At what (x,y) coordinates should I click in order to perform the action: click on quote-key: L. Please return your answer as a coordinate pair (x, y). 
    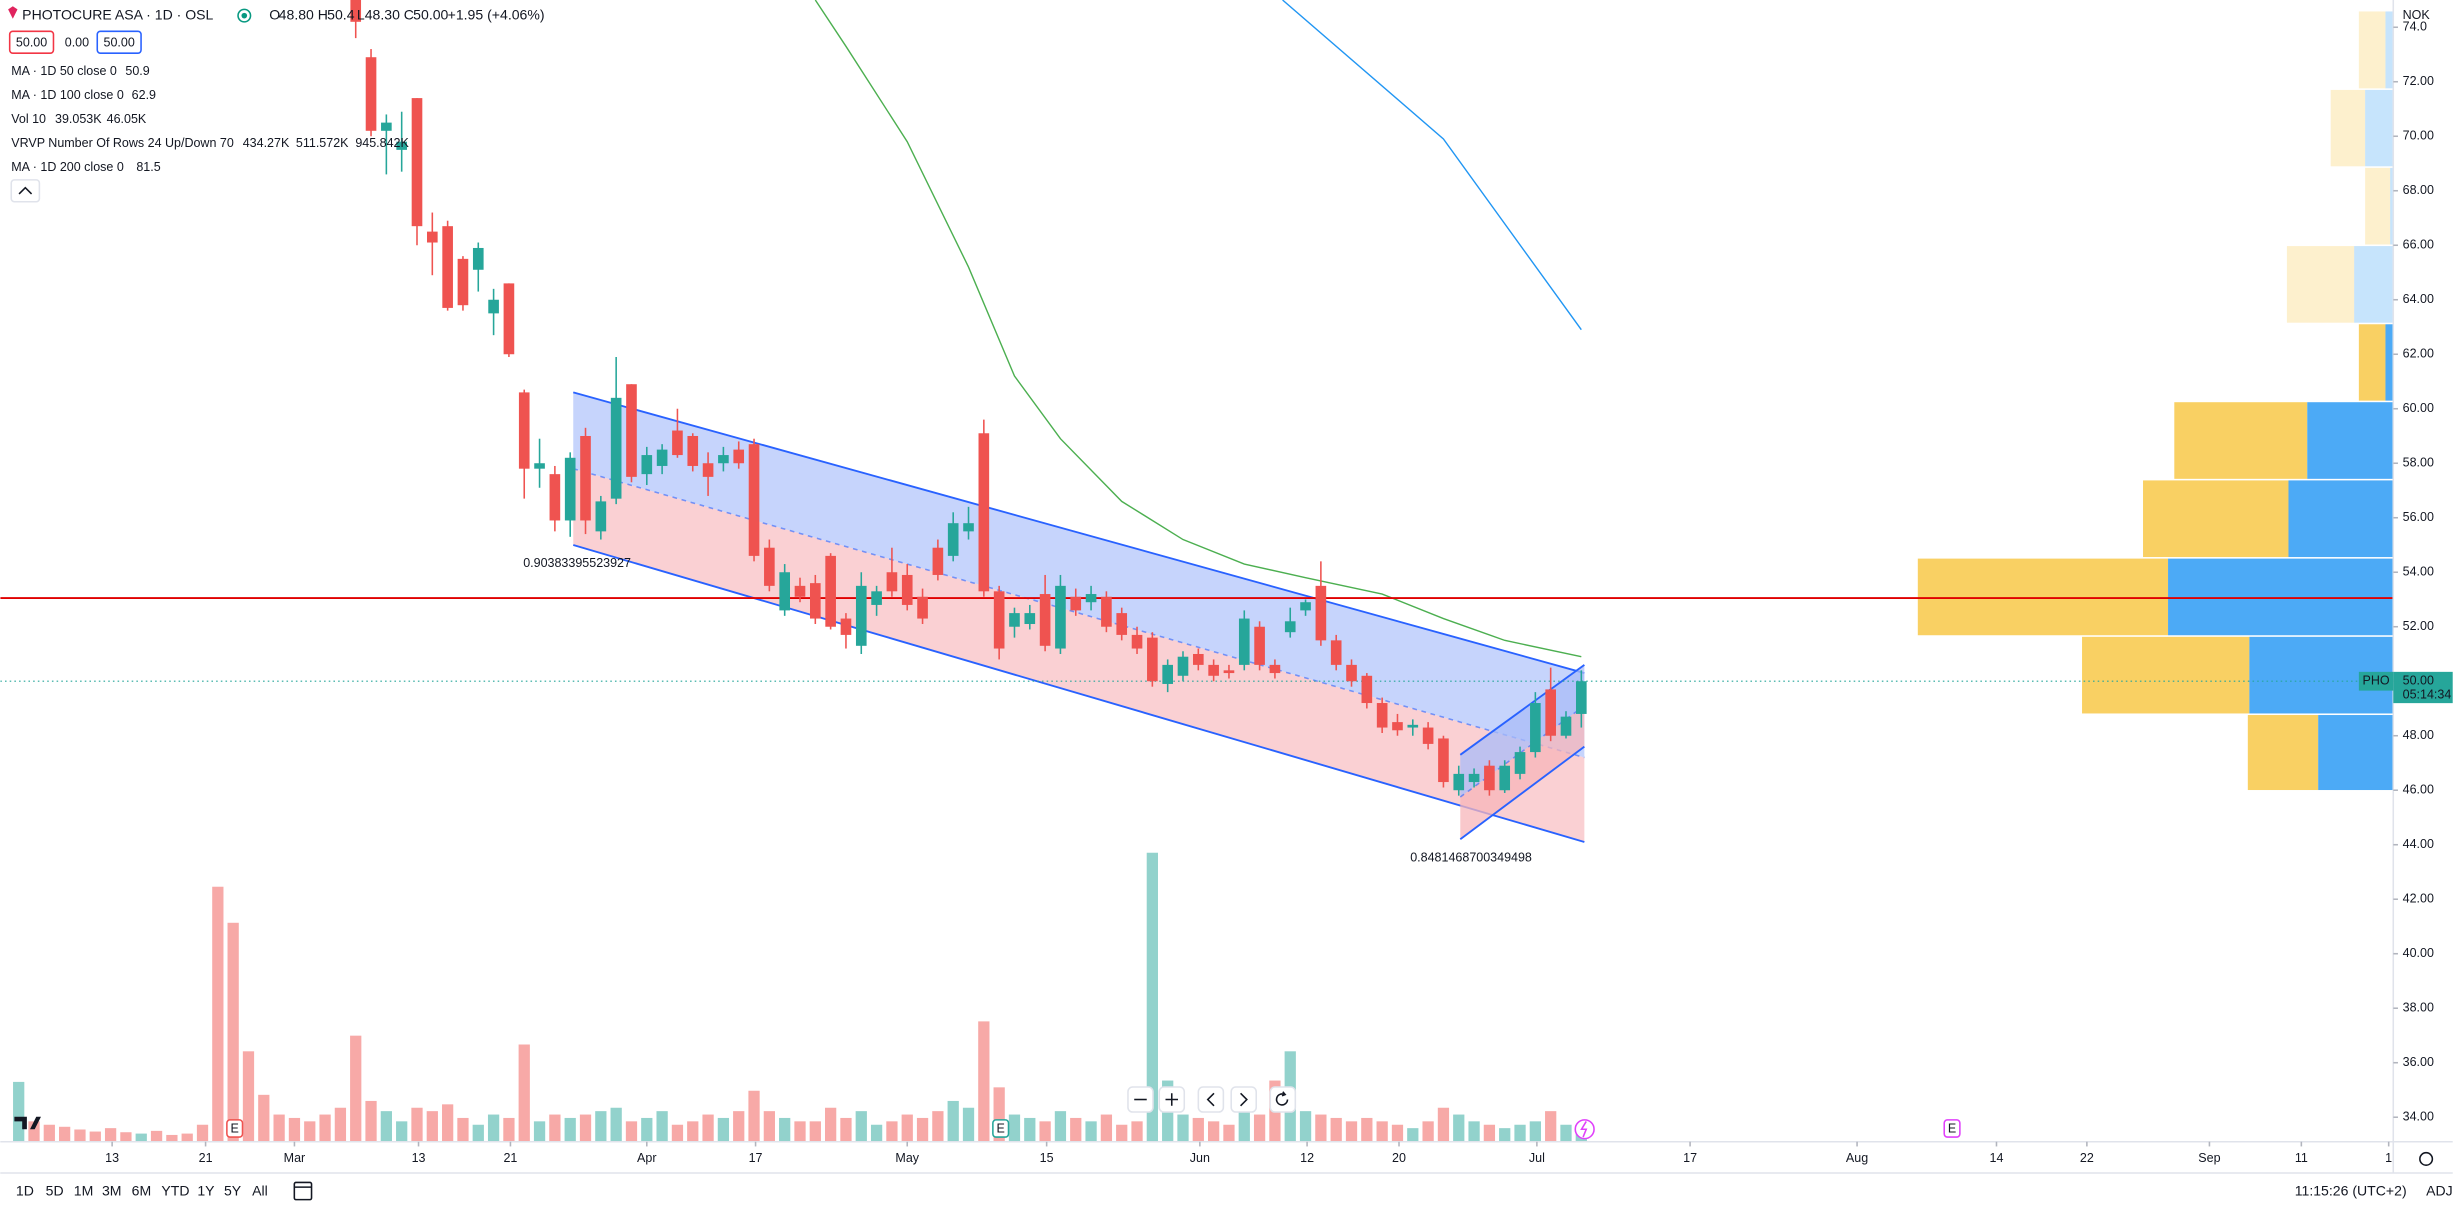
    Looking at the image, I should click on (361, 14).